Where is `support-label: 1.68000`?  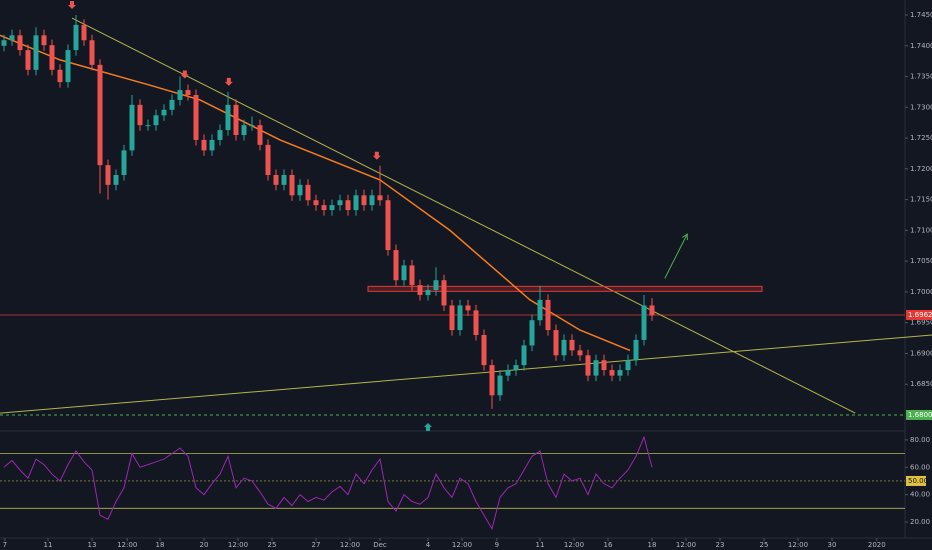 support-label: 1.68000 is located at coordinates (920, 415).